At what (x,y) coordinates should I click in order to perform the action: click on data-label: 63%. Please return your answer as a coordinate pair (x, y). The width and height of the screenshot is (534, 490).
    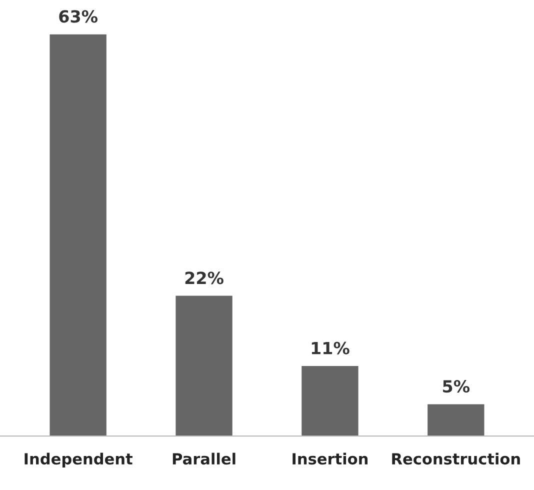
    Looking at the image, I should click on (78, 16).